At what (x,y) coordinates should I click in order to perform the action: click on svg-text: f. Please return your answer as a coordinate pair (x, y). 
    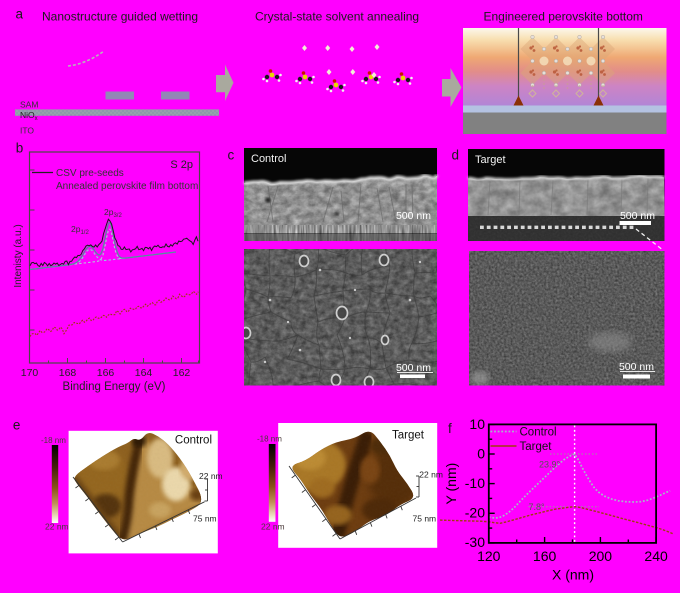
    Looking at the image, I should click on (450, 428).